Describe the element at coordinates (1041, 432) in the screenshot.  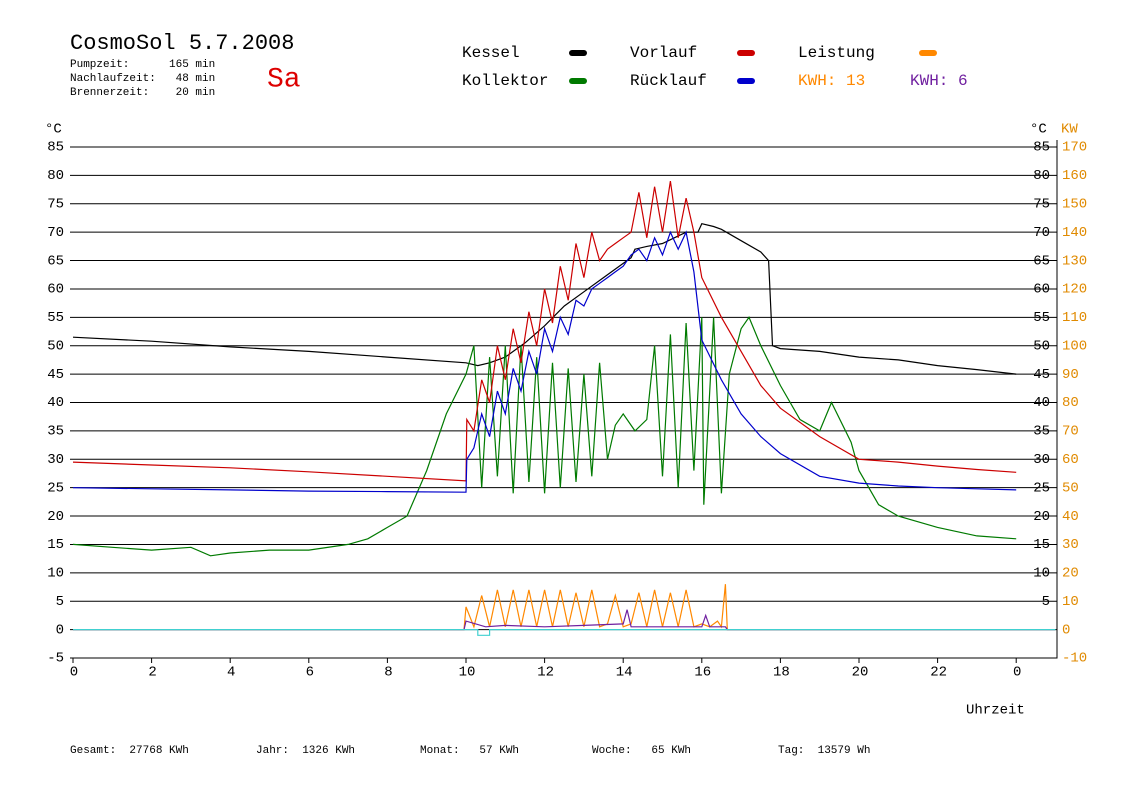
I see `y-tick-label-right: 35` at that location.